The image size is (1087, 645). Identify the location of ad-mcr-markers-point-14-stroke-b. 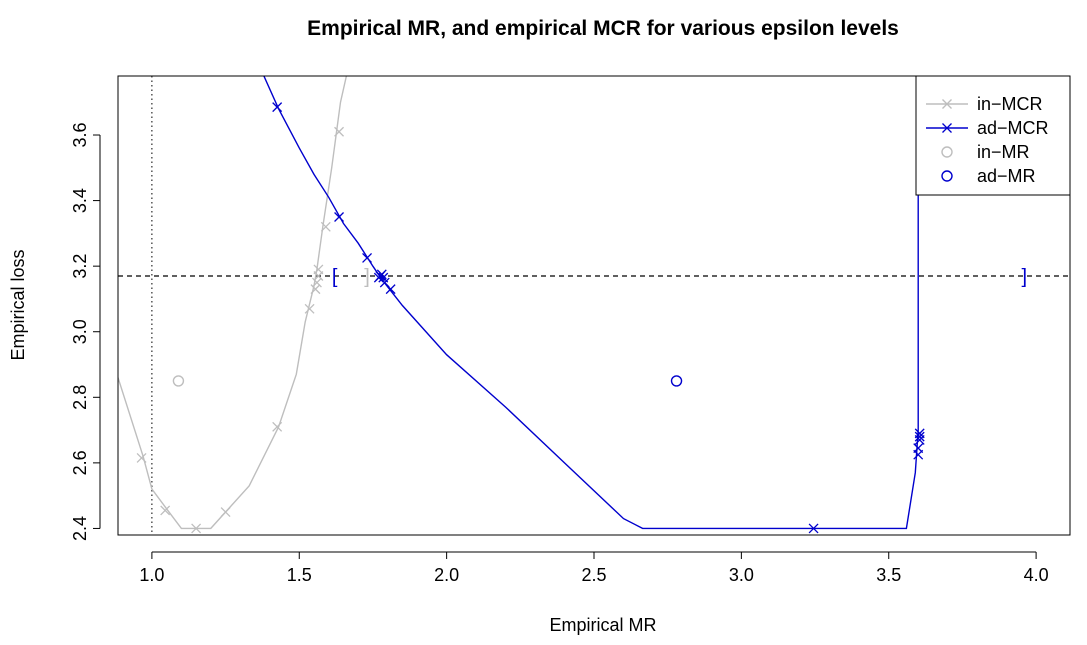
(919, 433).